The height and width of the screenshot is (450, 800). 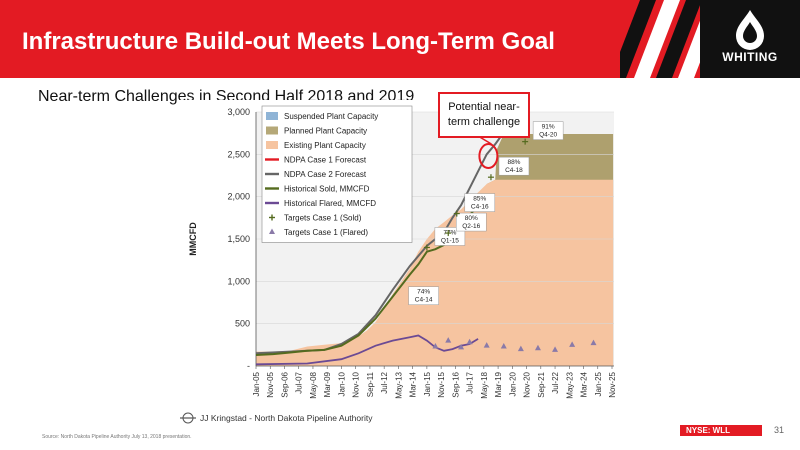 I want to click on x-tick-label: Jan-10, so click(x=341, y=383).